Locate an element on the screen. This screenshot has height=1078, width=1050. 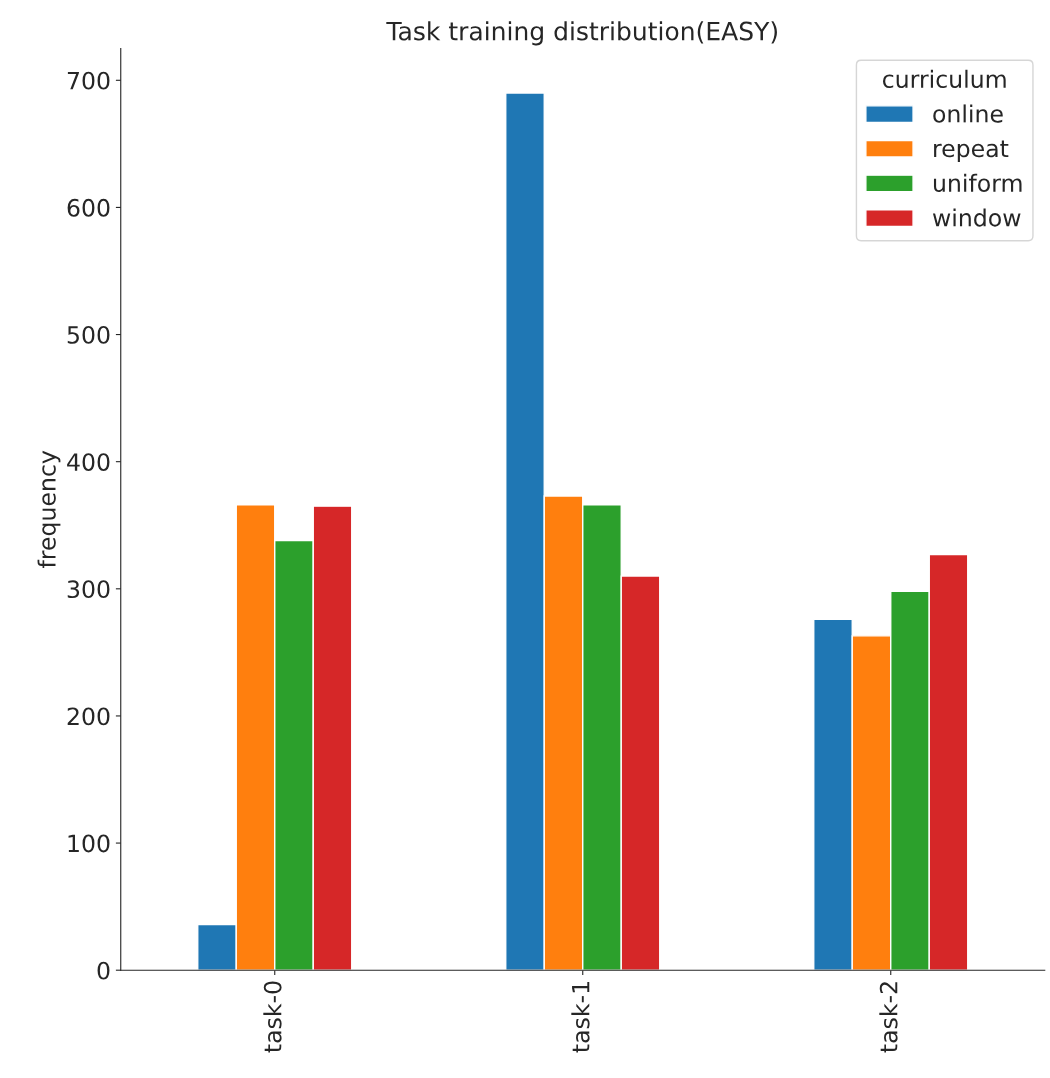
y-tick-label: 400 is located at coordinates (88, 462).